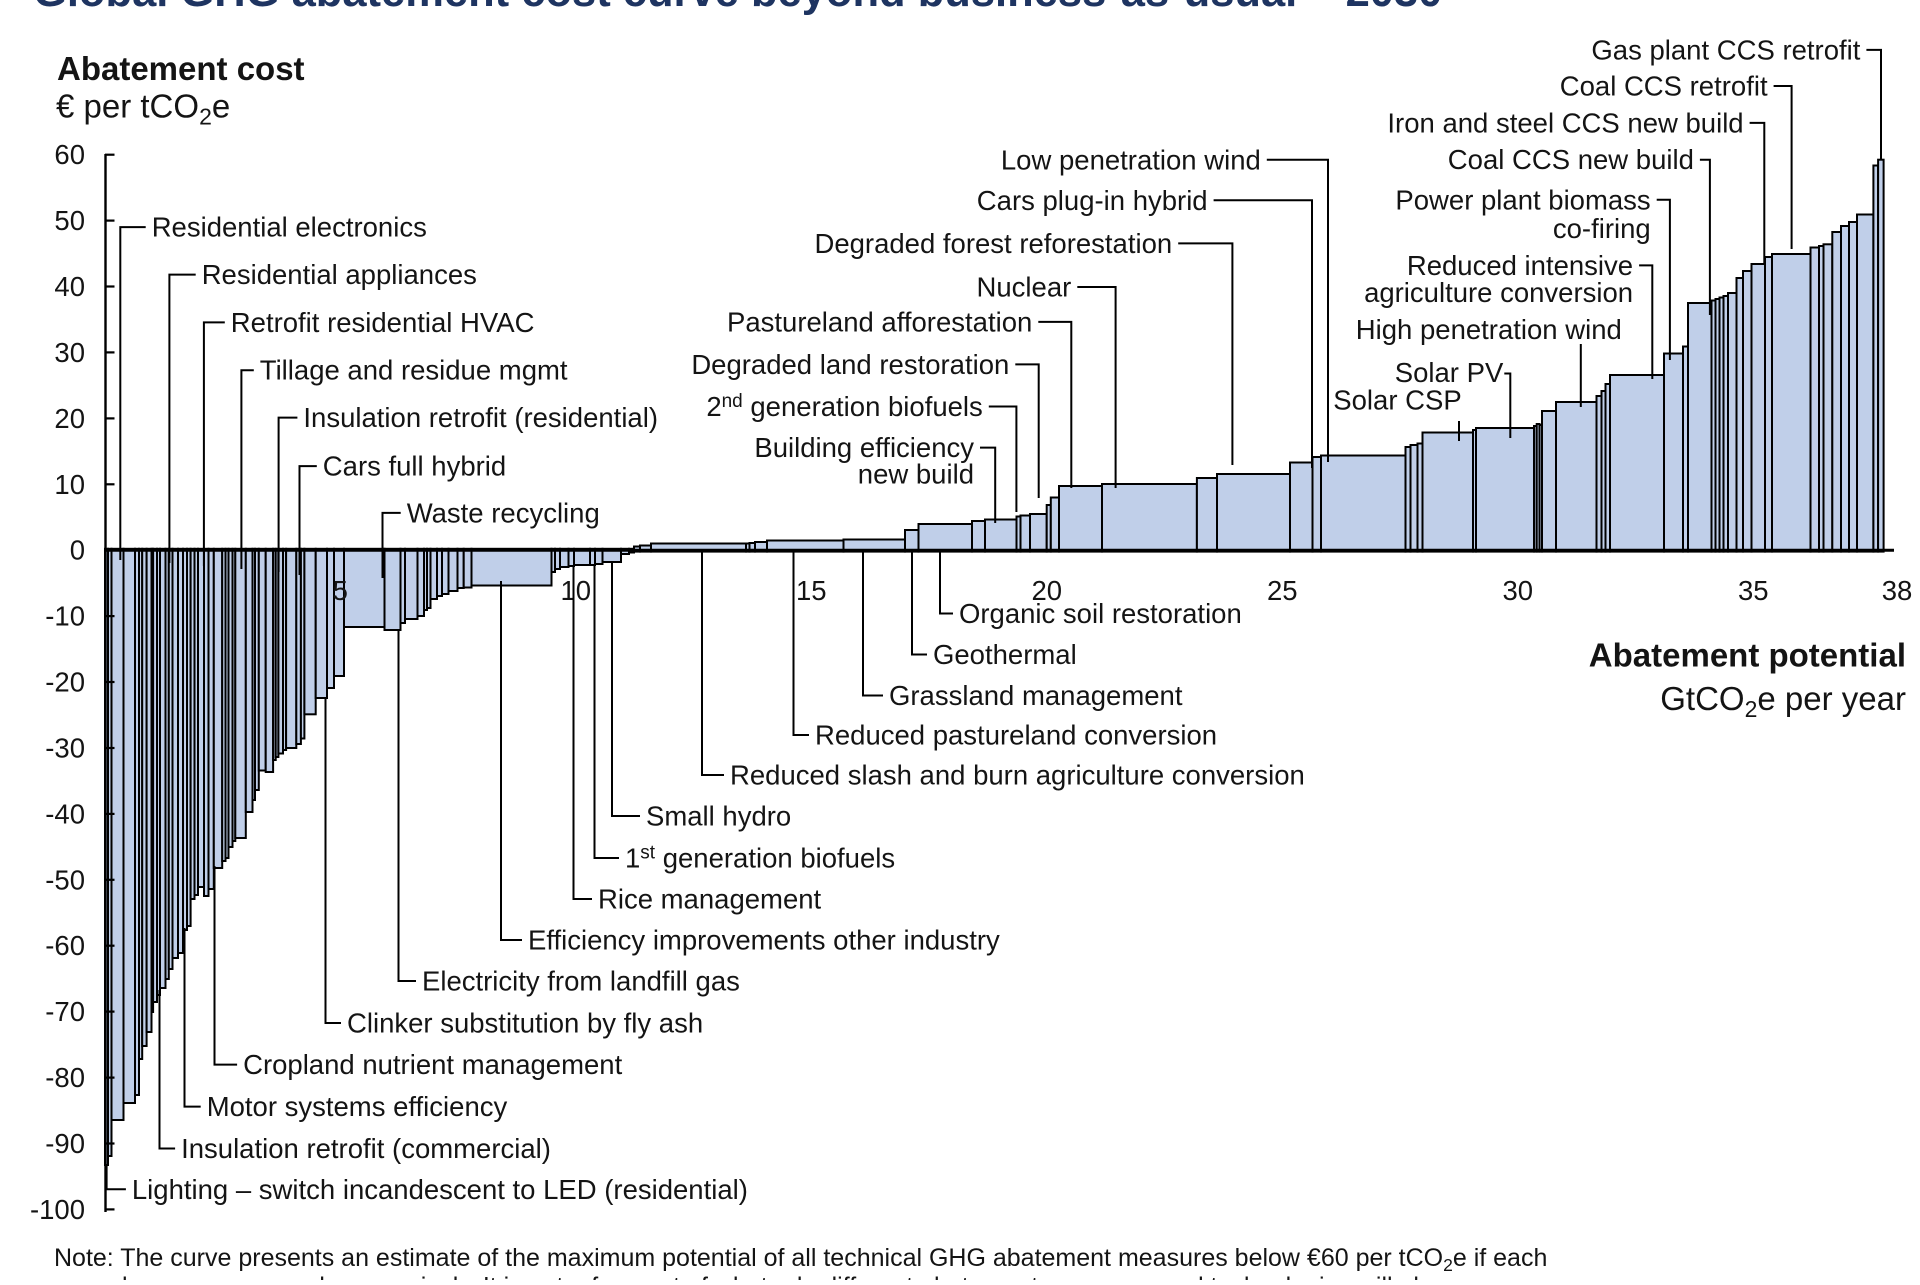 This screenshot has height=1285, width=1920. I want to click on svg-text: Electricity from landfill gas, so click(581, 981).